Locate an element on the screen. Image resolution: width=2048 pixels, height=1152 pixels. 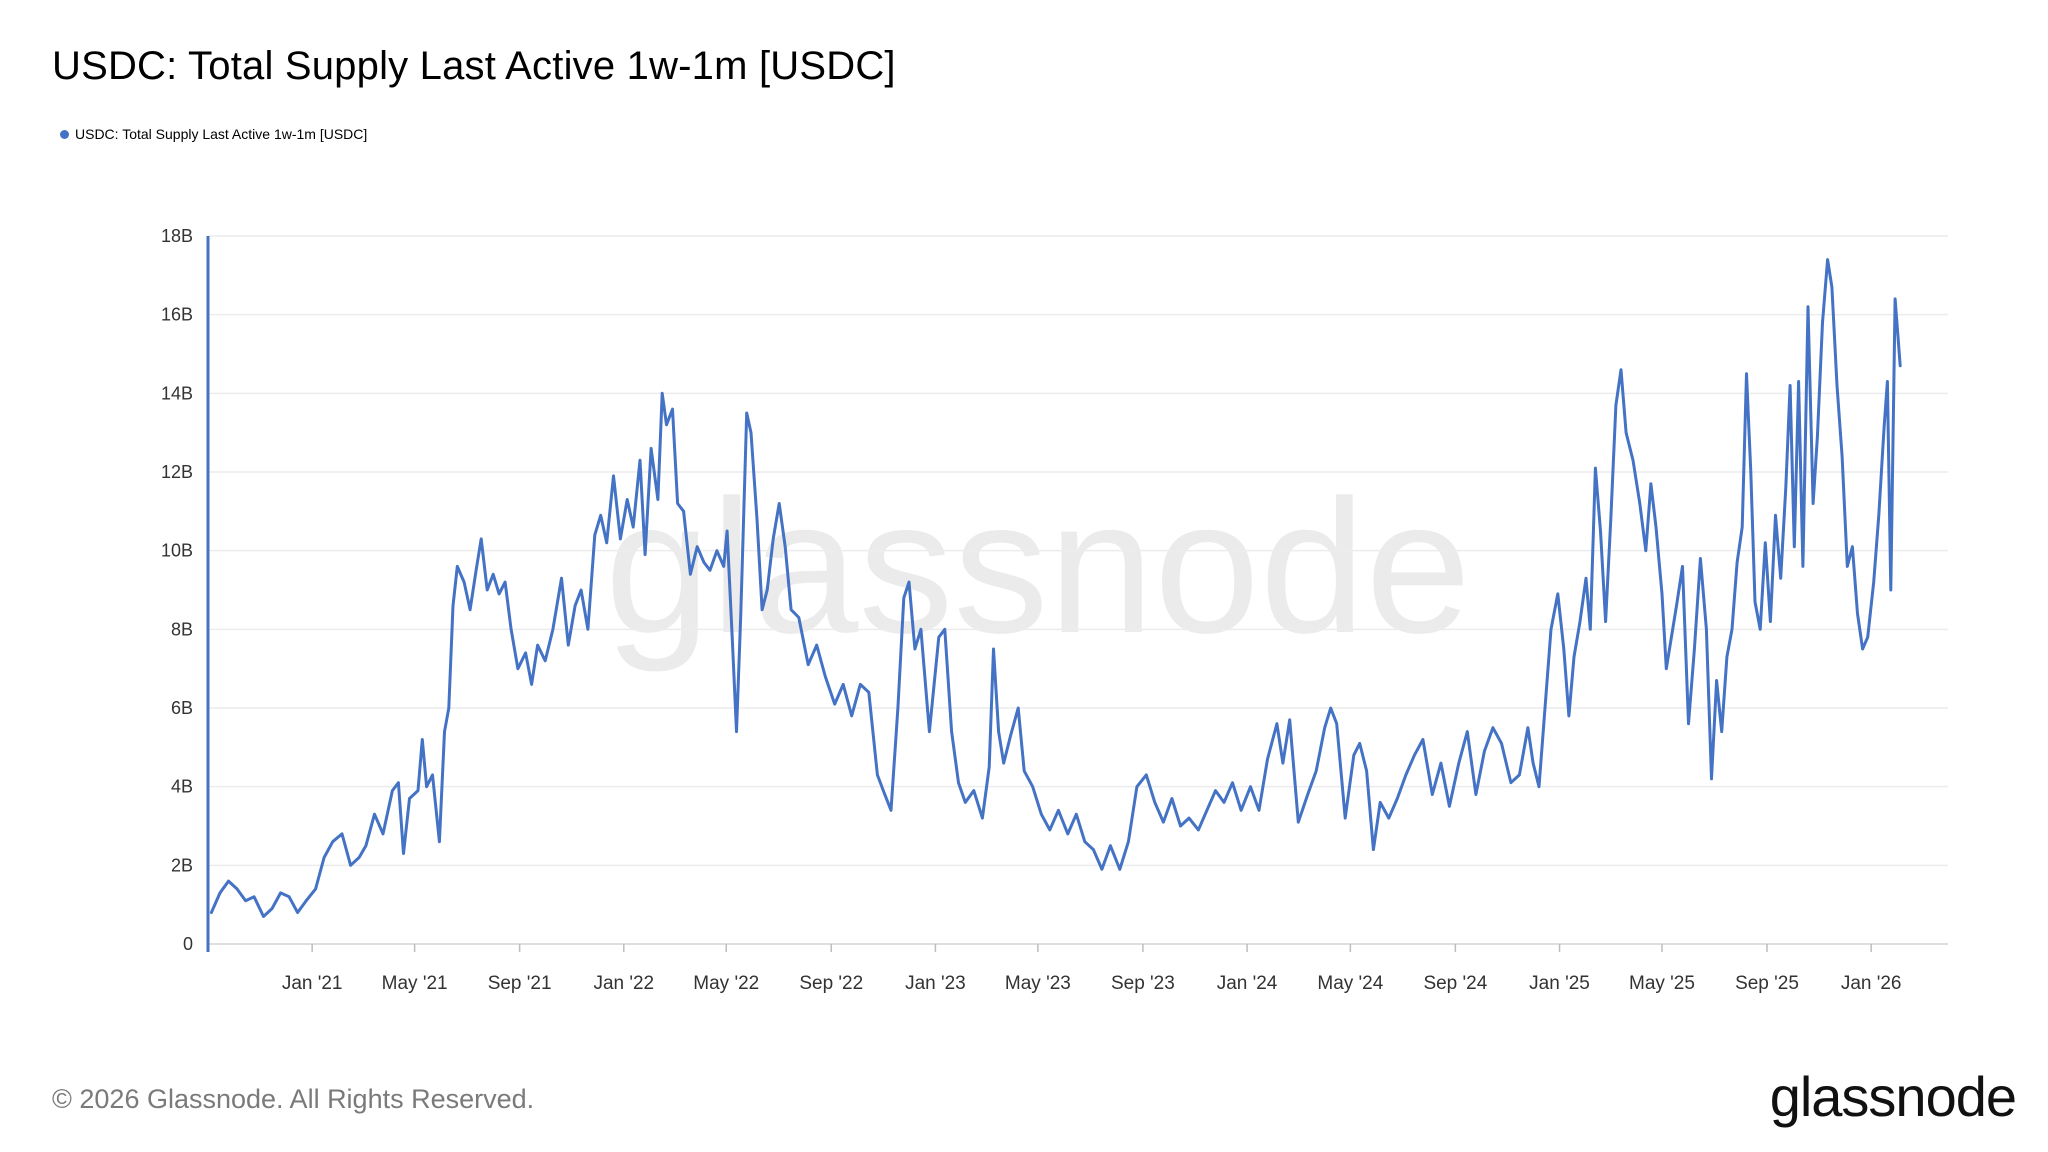
y-tick-label: 4B is located at coordinates (182, 787).